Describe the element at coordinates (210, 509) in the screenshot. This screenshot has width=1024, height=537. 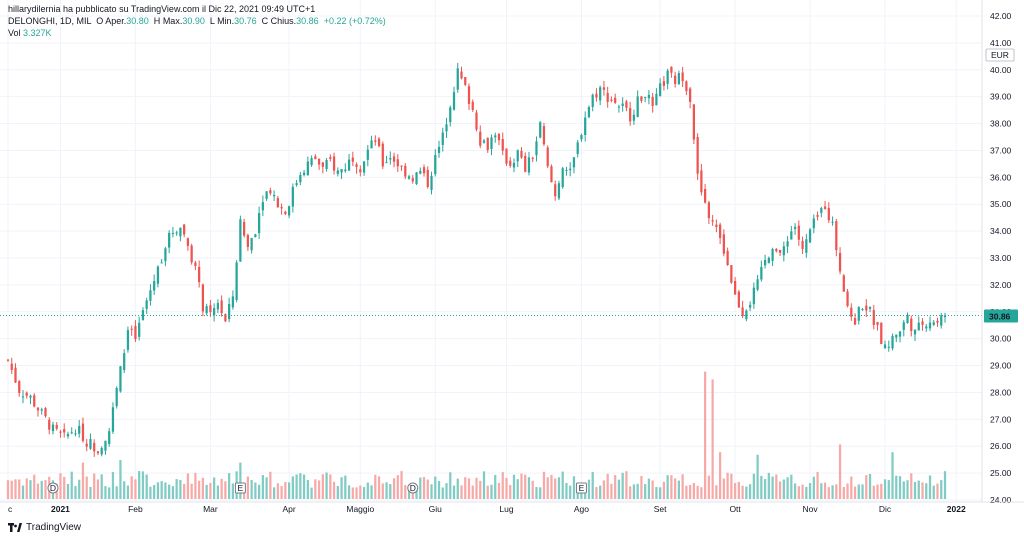
I see `x-tick-label: Mar` at that location.